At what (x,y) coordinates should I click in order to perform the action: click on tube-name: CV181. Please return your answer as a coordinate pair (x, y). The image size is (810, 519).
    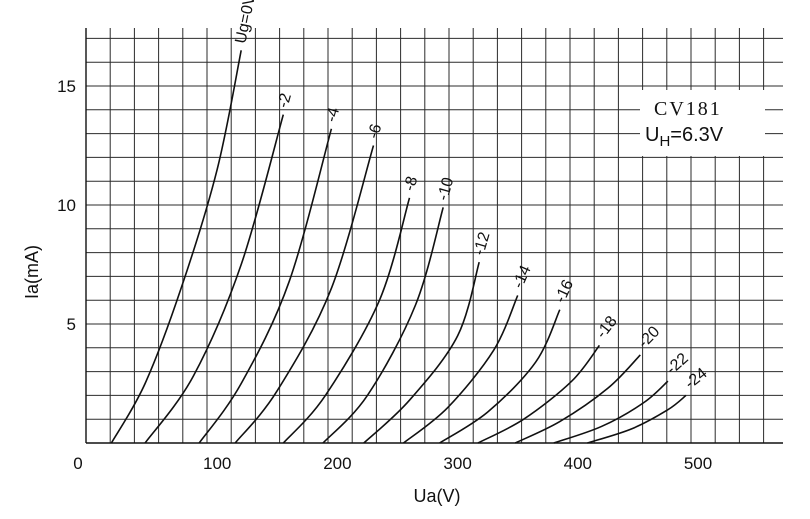
    Looking at the image, I should click on (688, 109).